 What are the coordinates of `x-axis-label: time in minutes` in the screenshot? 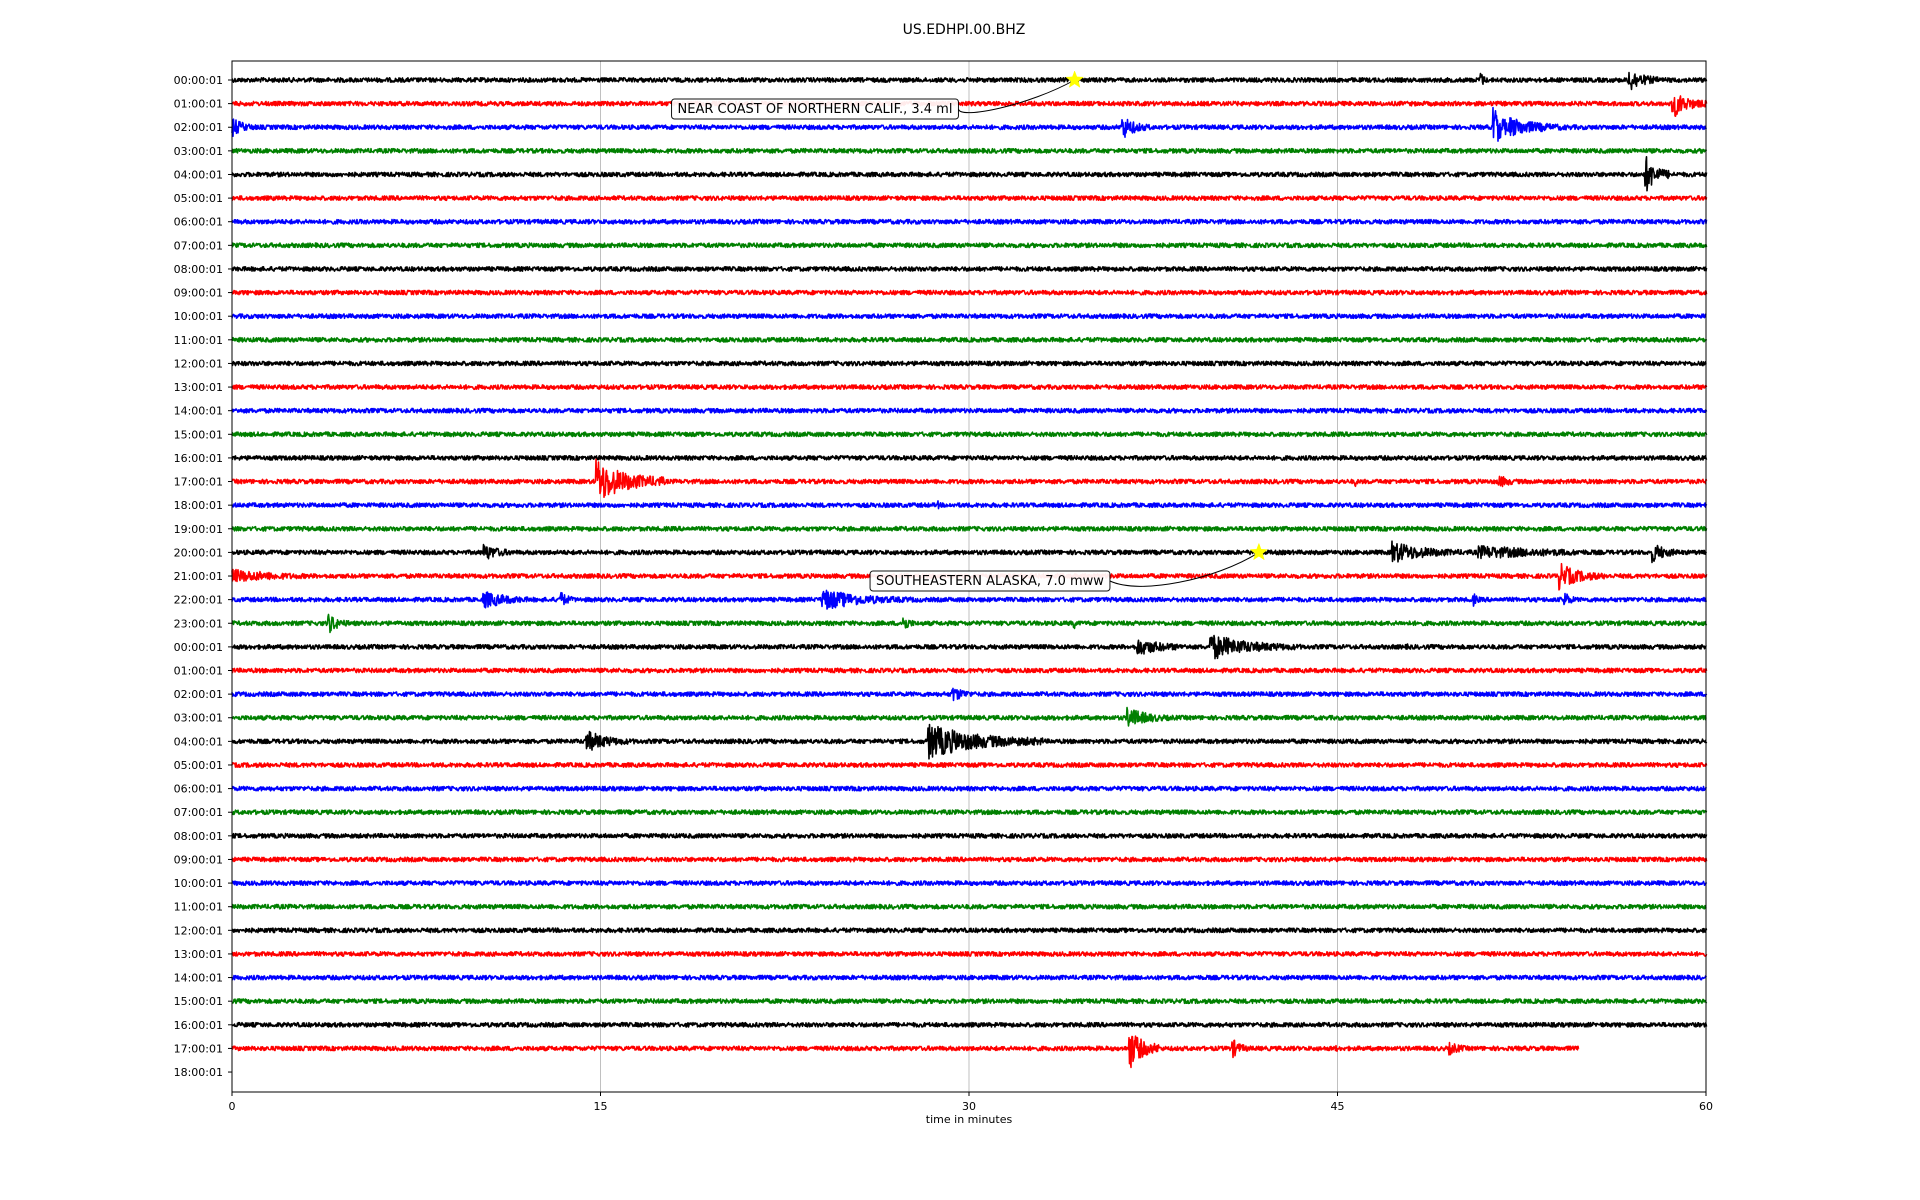 It's located at (969, 1119).